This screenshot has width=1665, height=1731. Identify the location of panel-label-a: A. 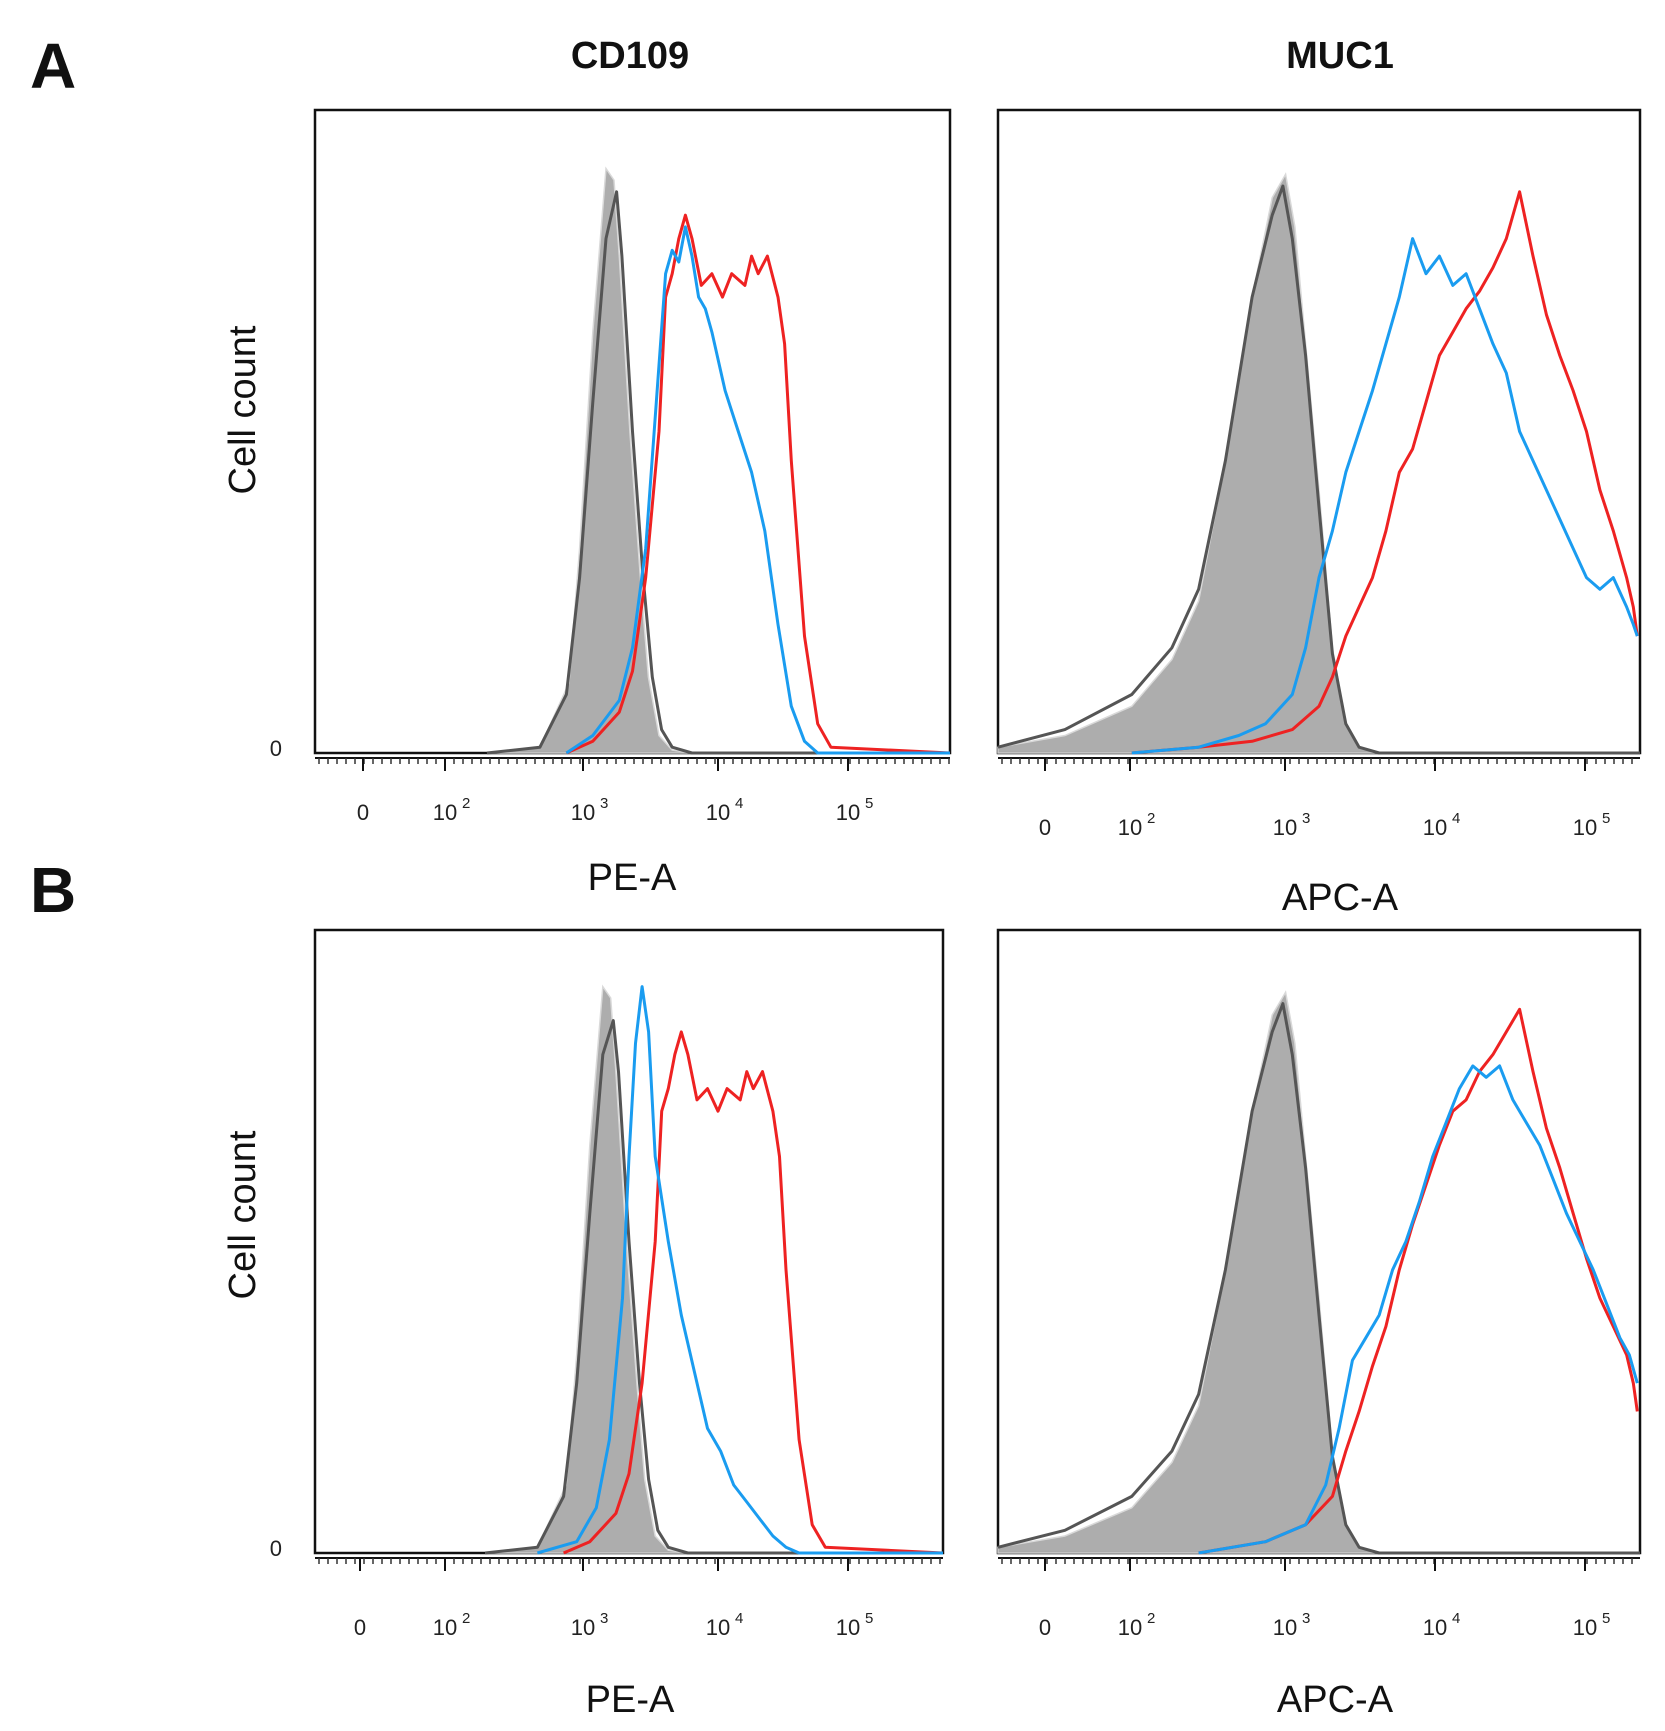
(53, 66).